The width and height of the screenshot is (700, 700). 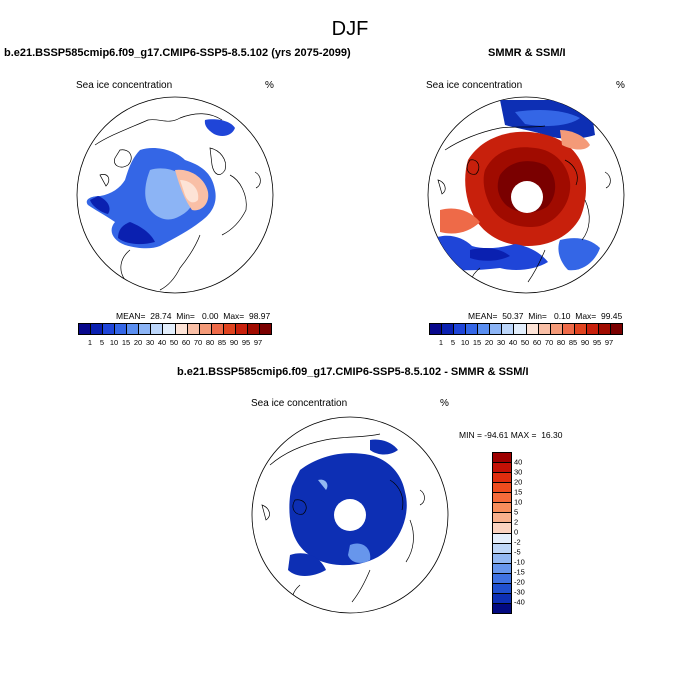 I want to click on diff-colorbar-tick-label: 0, so click(x=516, y=532).